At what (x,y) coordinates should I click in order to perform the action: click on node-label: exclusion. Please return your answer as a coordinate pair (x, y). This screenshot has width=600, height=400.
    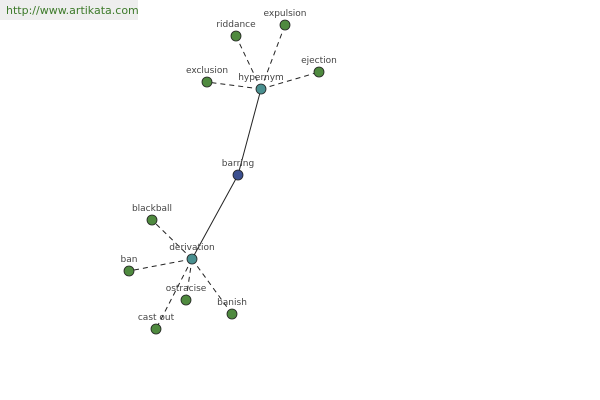
    Looking at the image, I should click on (207, 71).